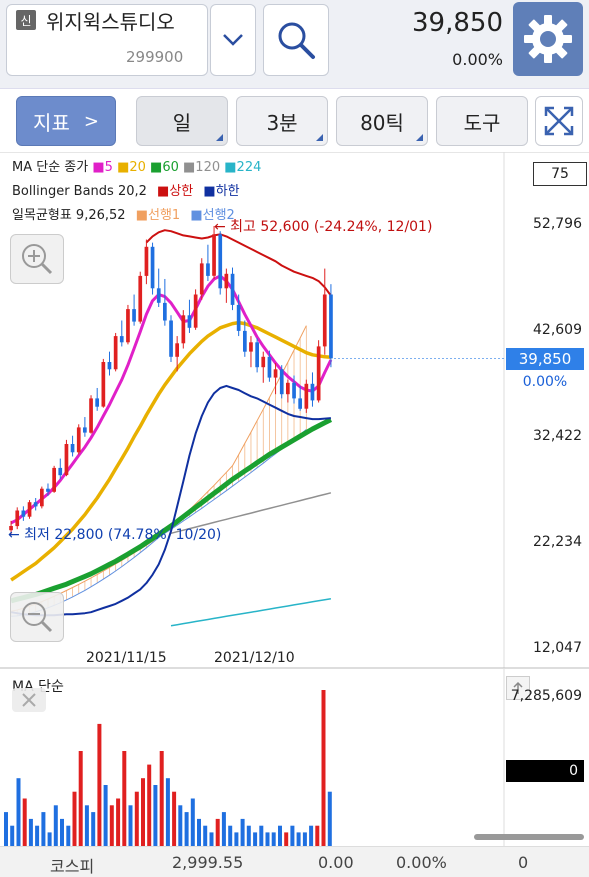 The image size is (589, 877). I want to click on ma-60-line, so click(171, 510).